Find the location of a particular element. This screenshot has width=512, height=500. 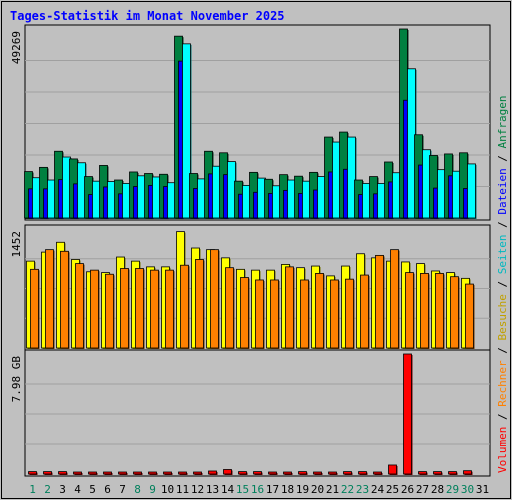

axis-max-label: 1452 is located at coordinates (16, 244).